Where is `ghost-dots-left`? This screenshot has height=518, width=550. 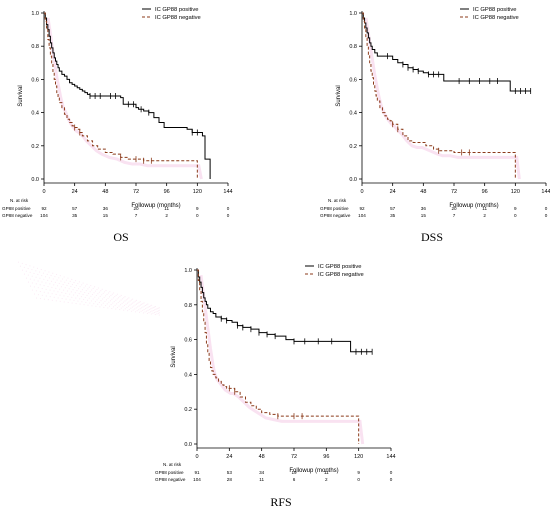 ghost-dots-left is located at coordinates (89, 288).